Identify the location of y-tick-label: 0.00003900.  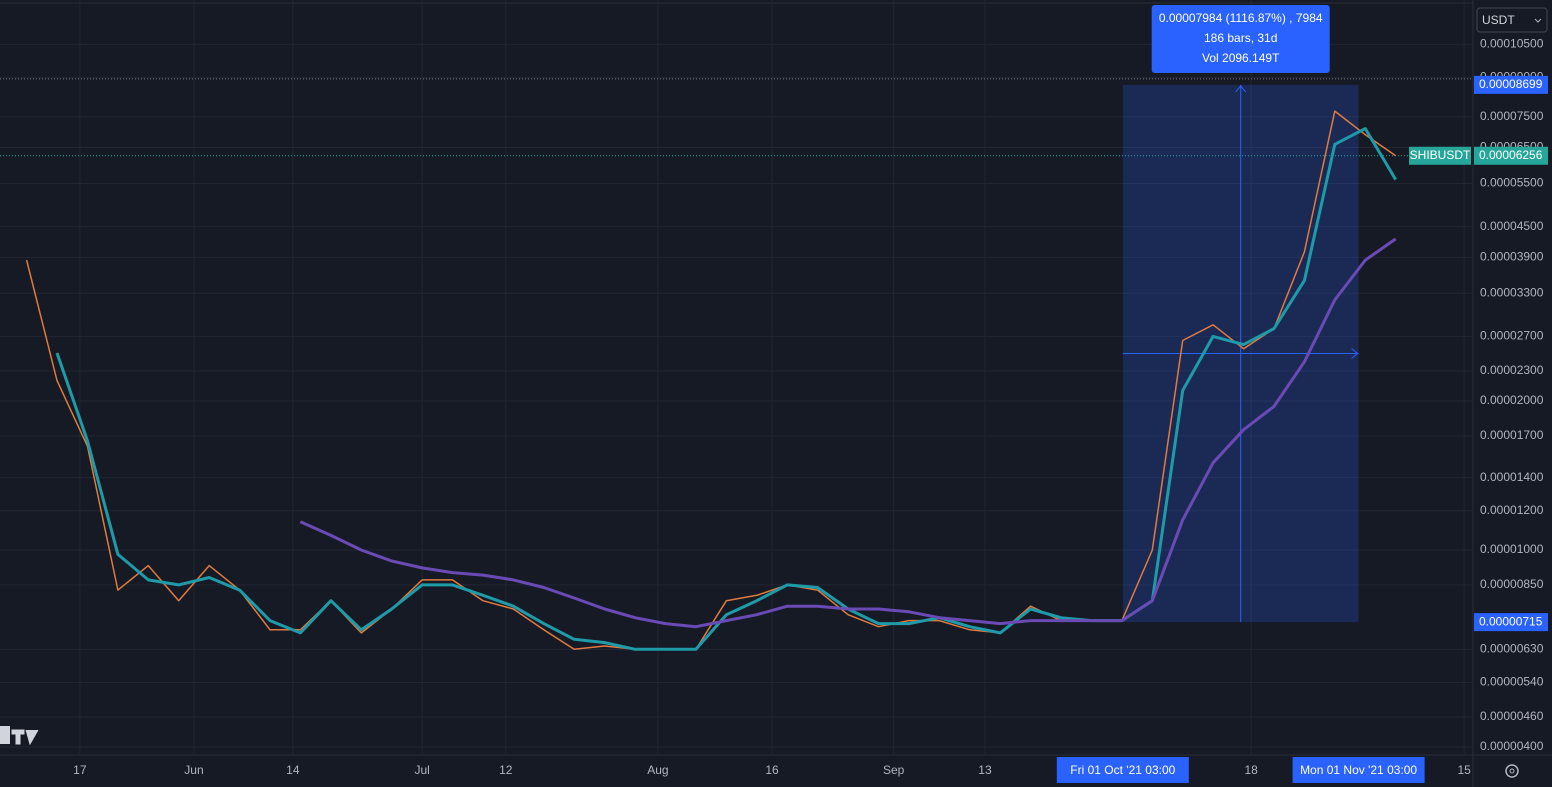
(1512, 257).